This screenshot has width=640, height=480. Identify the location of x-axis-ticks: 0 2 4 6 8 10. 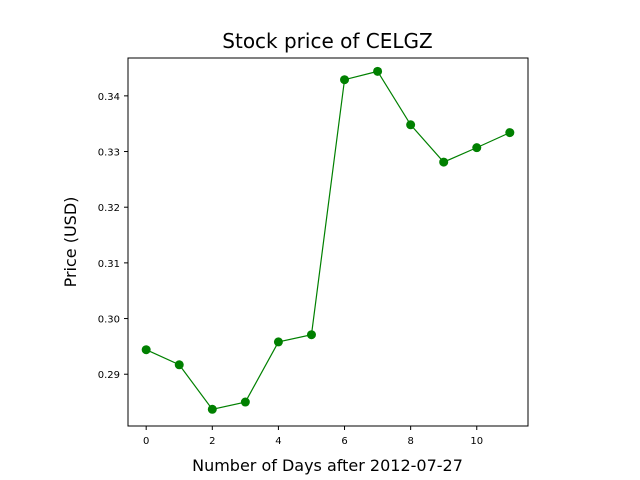
(313, 436).